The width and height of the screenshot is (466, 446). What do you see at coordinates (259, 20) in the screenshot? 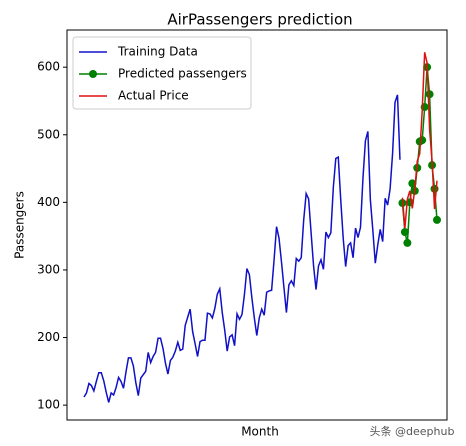
I see `chart-title: AirPassengers prediction` at bounding box center [259, 20].